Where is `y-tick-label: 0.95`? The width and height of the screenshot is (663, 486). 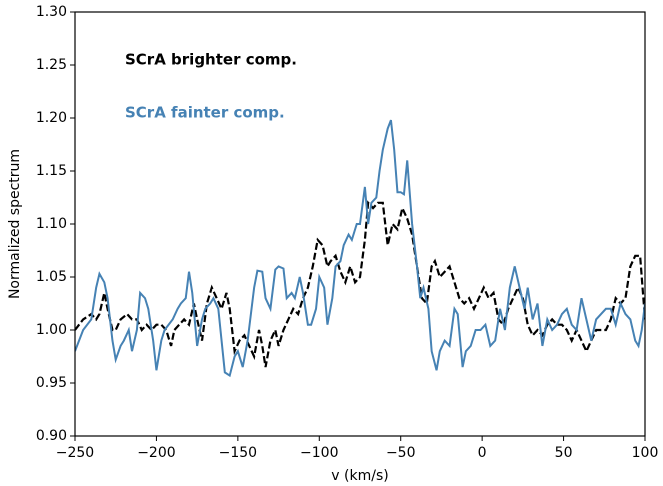 y-tick-label: 0.95 is located at coordinates (51, 383).